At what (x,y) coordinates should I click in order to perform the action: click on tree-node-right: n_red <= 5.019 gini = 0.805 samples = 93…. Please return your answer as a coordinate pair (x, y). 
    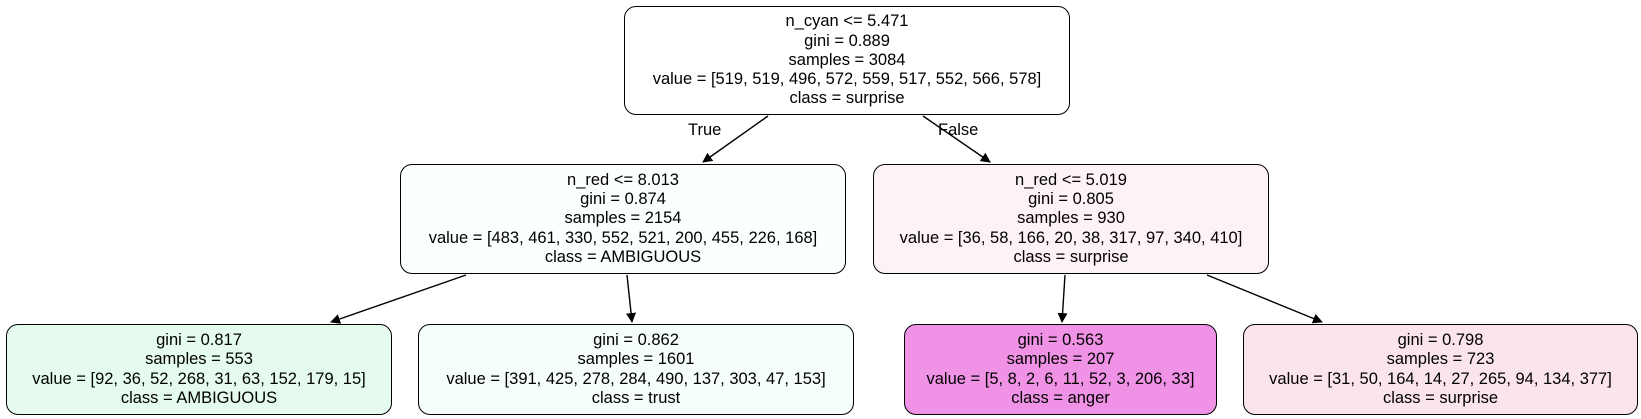
    Looking at the image, I should click on (1071, 219).